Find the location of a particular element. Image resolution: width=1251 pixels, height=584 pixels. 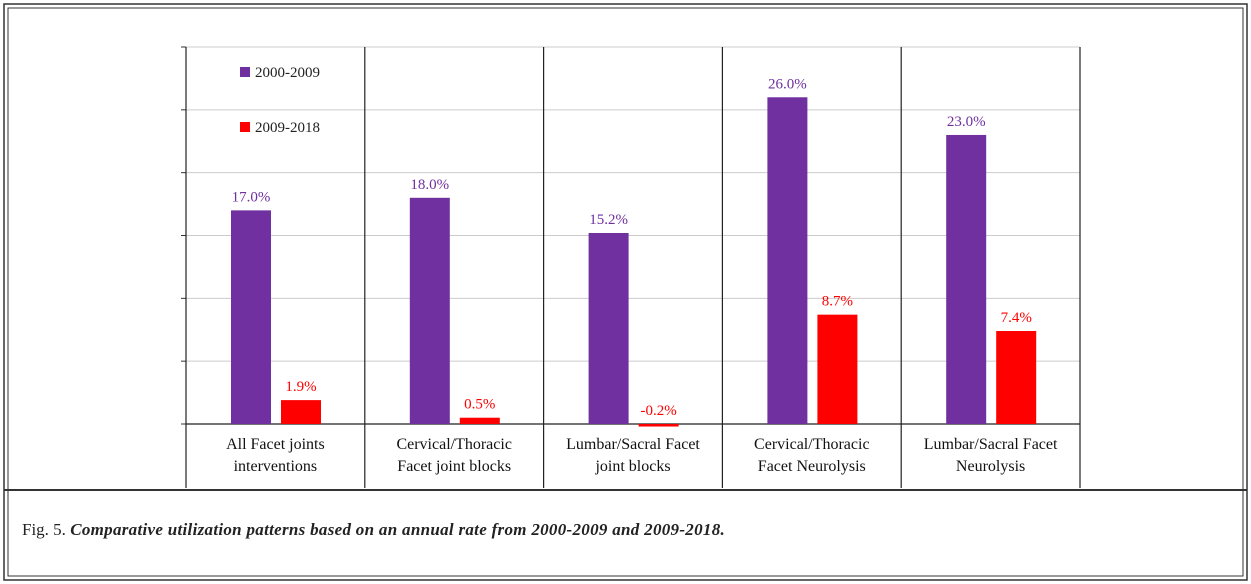

value-label: 8.7% is located at coordinates (837, 302).